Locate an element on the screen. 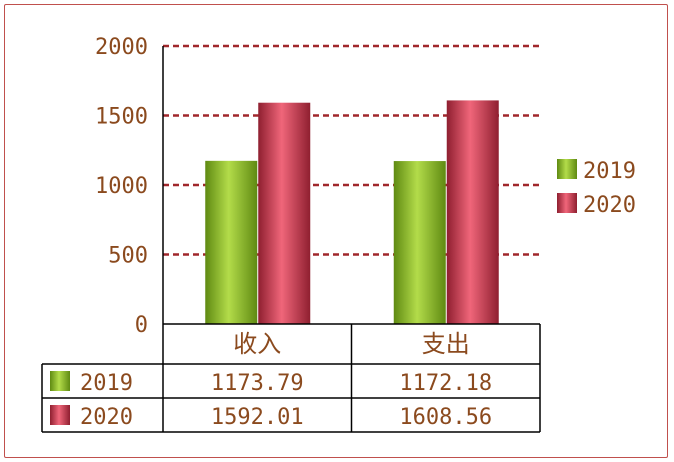 The image size is (674, 462). y-tick-label: 2000 is located at coordinates (121, 47).